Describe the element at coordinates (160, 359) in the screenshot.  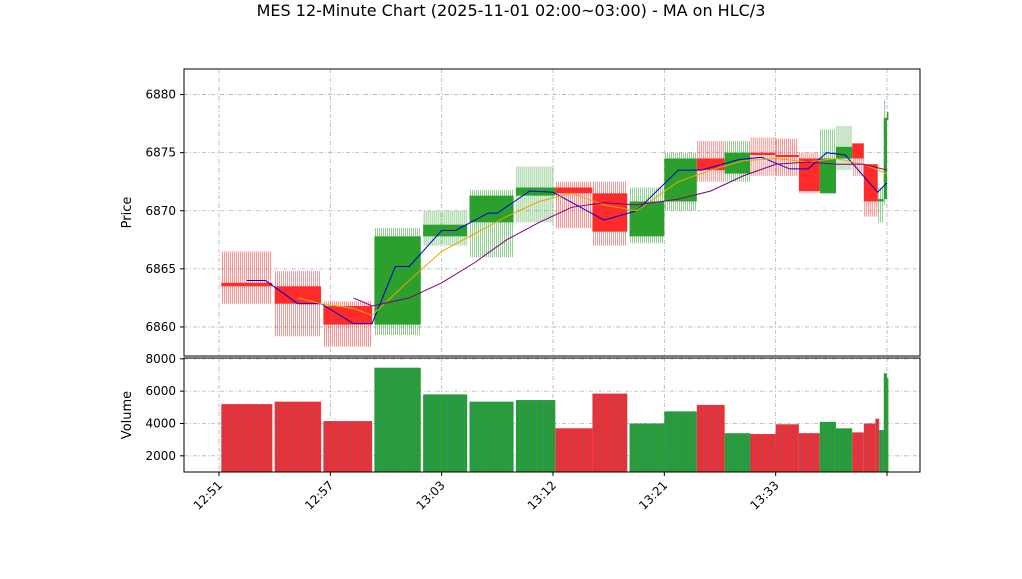
I see `volume-ytick-label: 8000` at that location.